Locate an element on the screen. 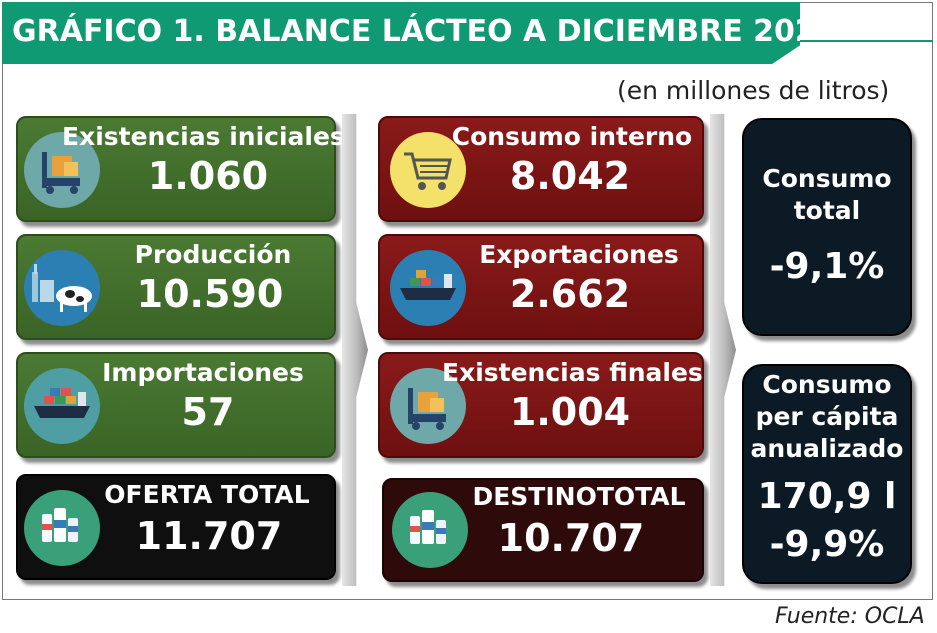 This screenshot has height=633, width=937. per-capita-label-line1: Consumo is located at coordinates (827, 384).